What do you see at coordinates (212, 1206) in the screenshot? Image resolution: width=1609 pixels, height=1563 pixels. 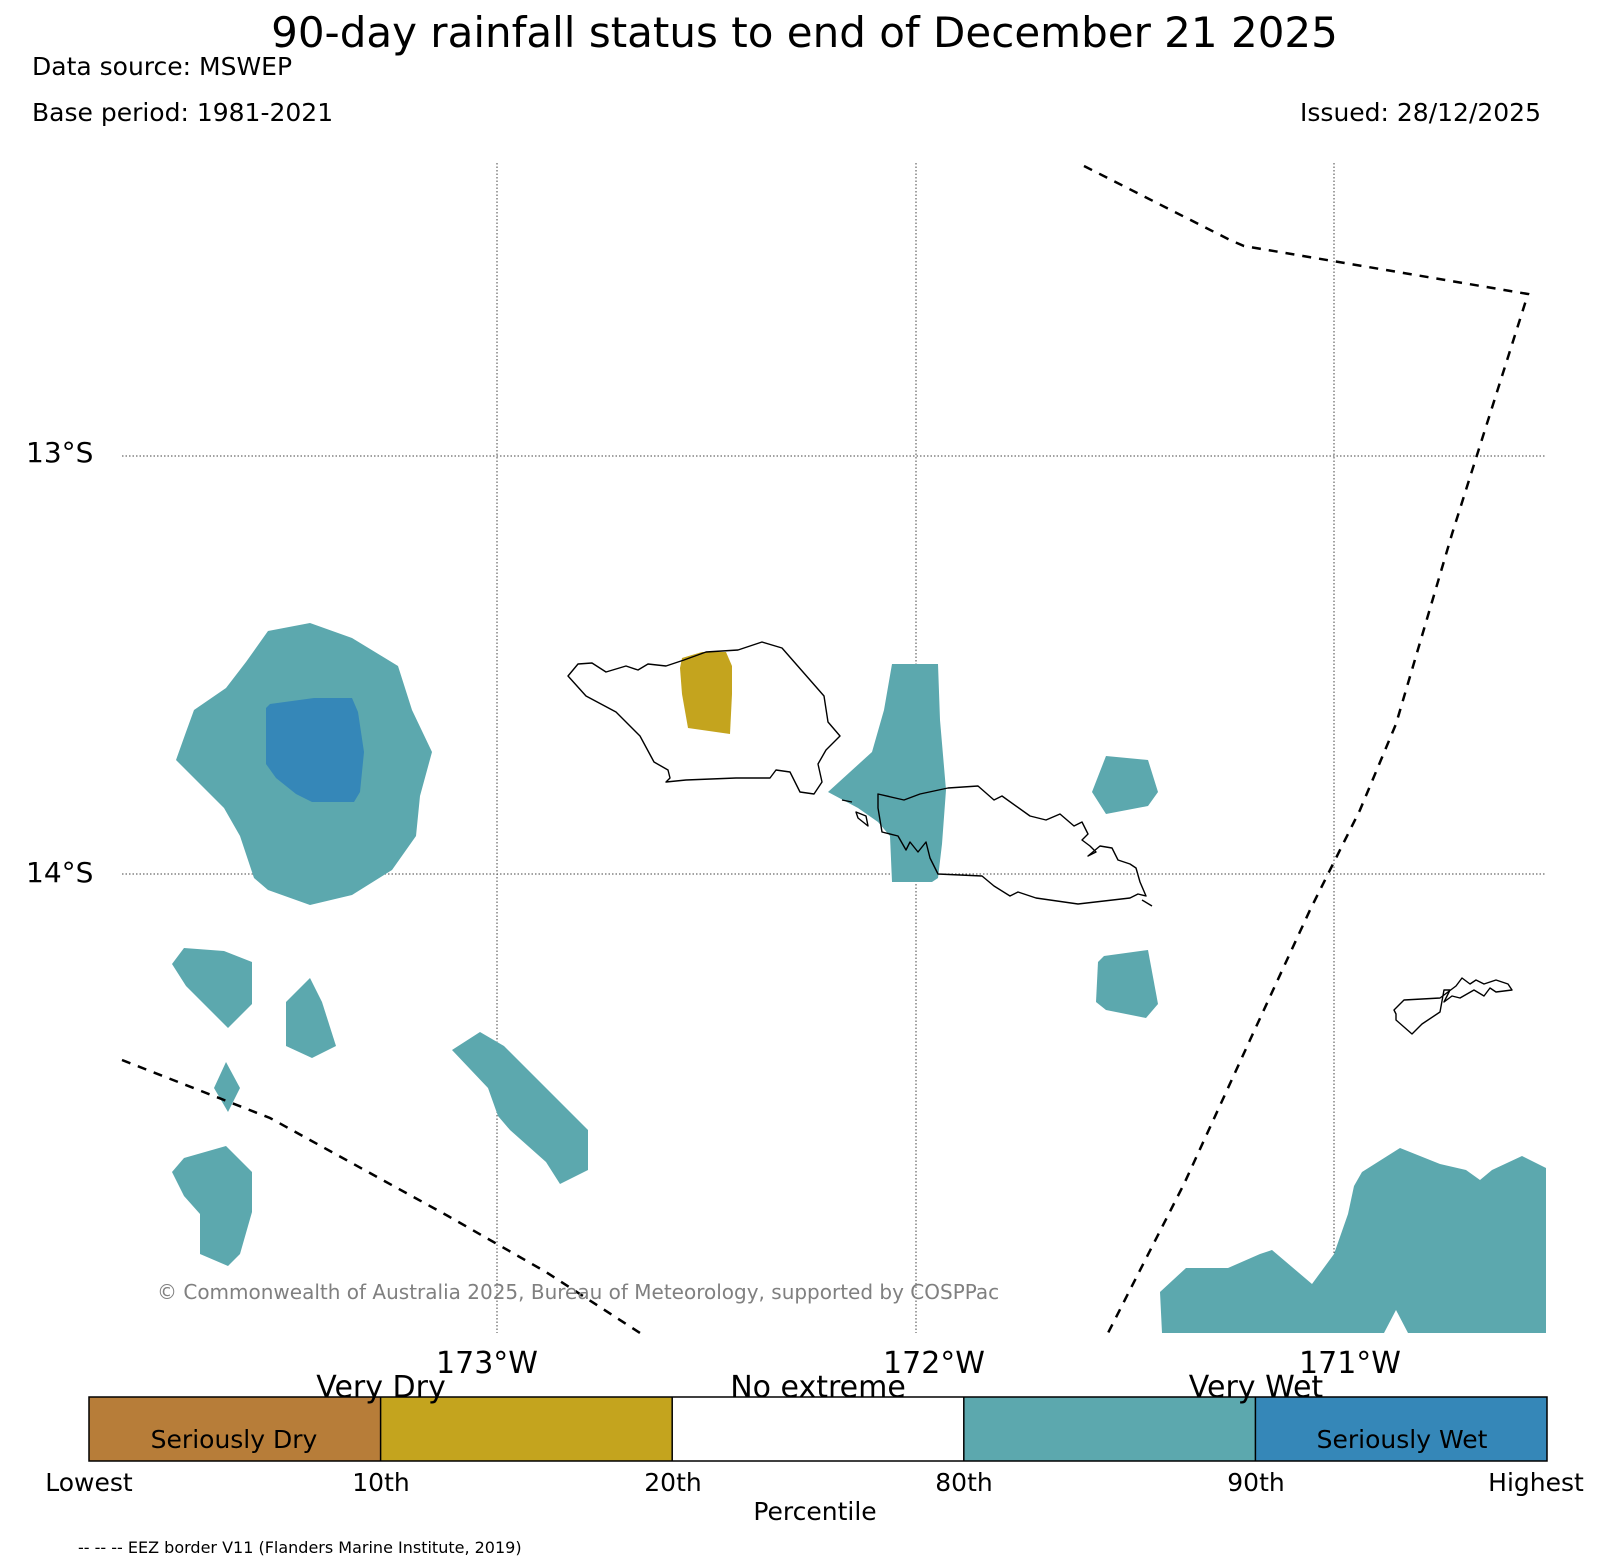 I see `very-wet-region-sw4` at bounding box center [212, 1206].